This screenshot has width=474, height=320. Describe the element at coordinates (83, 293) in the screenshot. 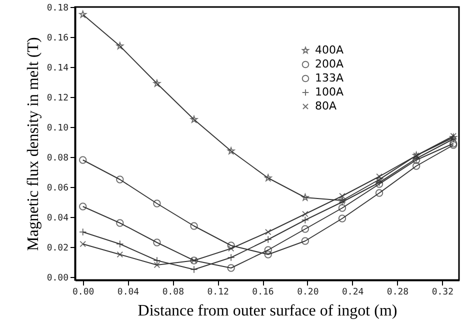

I see `x-tick-label: 0.00` at that location.